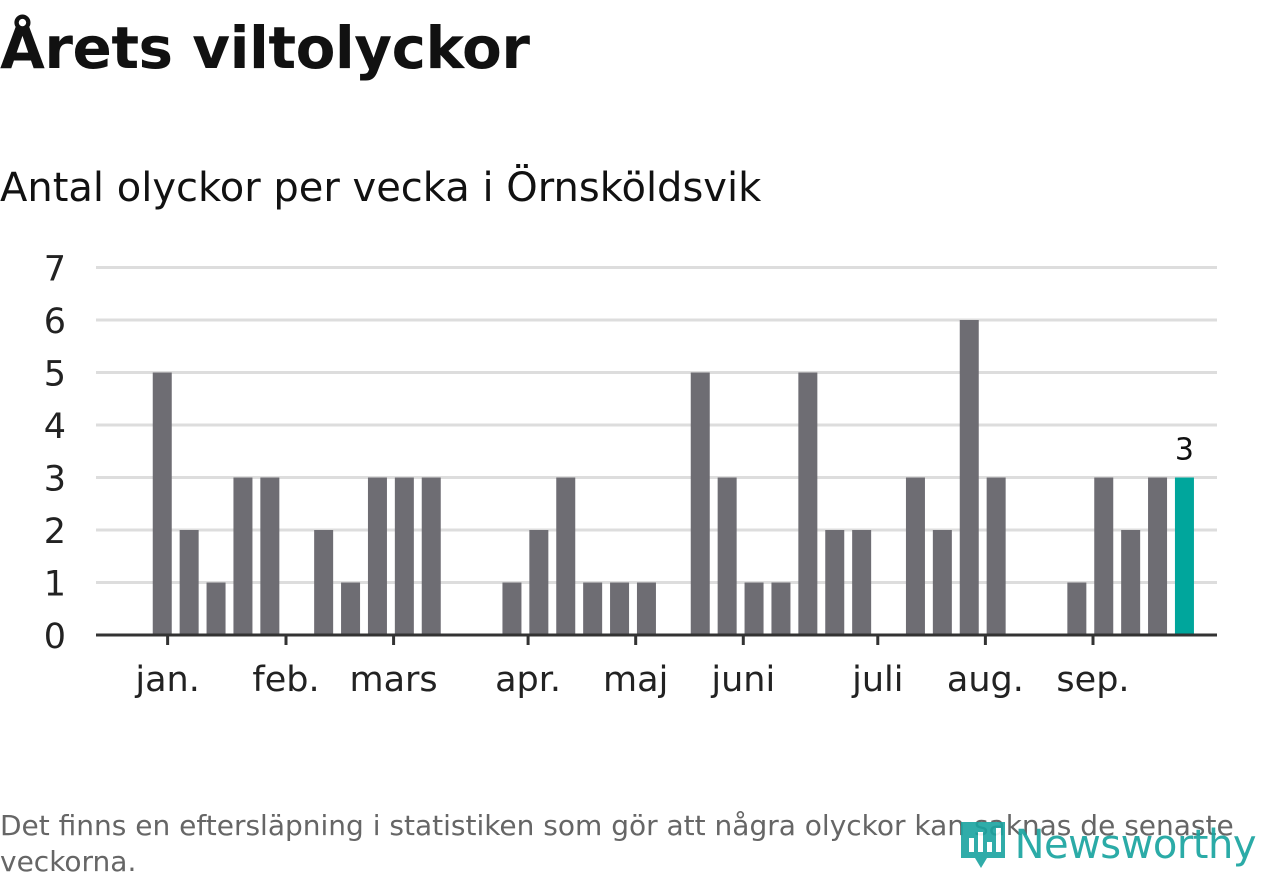 The height and width of the screenshot is (880, 1262). Describe the element at coordinates (55, 427) in the screenshot. I see `y-tick-label: 4` at that location.